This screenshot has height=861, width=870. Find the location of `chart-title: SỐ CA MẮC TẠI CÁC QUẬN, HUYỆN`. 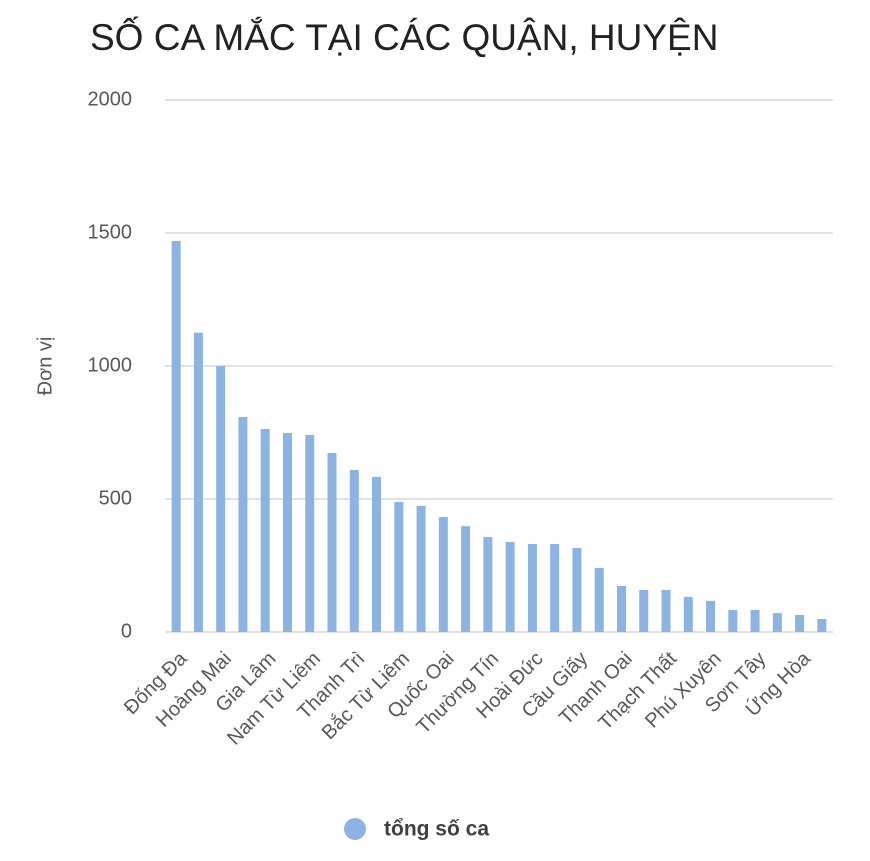

chart-title: SỐ CA MẮC TẠI CÁC QUẬN, HUYỆN is located at coordinates (404, 37).